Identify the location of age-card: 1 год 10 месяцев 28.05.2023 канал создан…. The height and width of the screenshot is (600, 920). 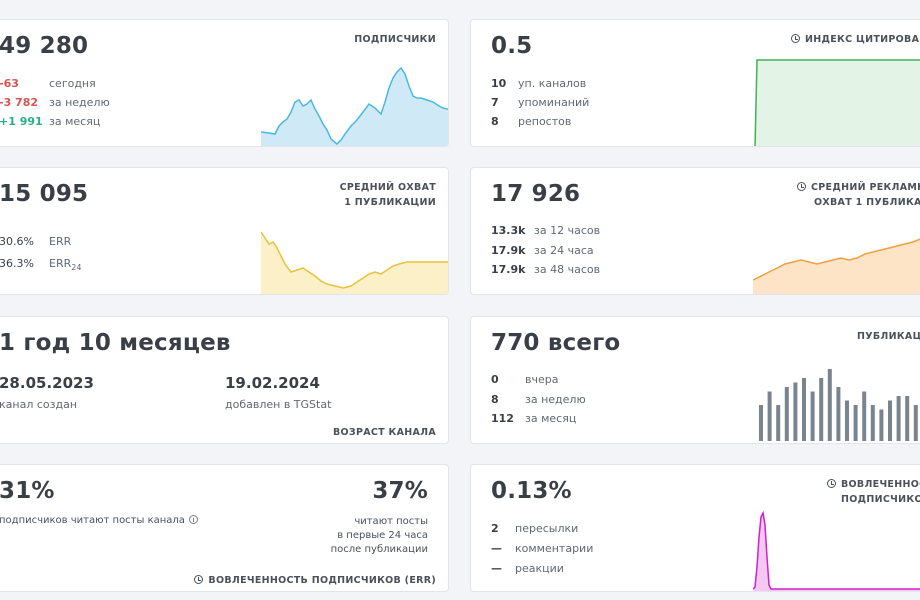
(224, 380).